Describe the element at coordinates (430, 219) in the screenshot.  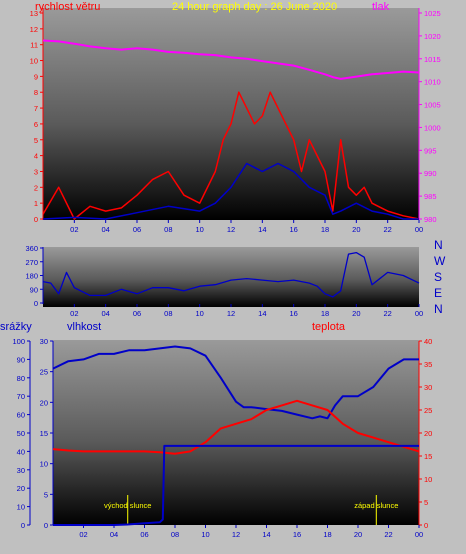
I see `pressure-tick-label: 980` at that location.